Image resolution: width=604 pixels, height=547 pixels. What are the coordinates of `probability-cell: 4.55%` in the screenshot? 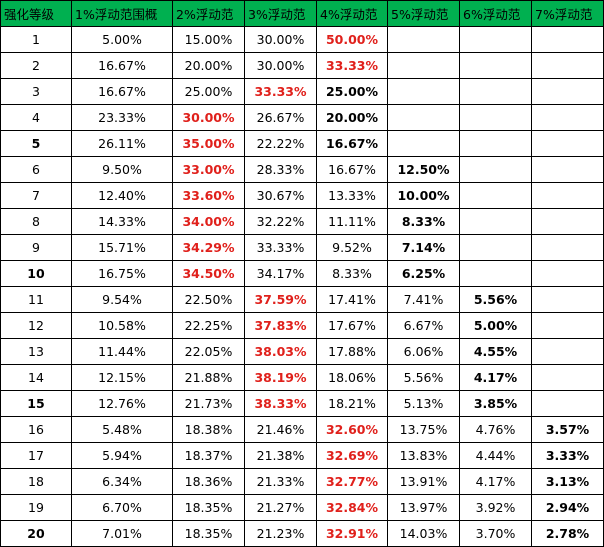 It's located at (495, 351).